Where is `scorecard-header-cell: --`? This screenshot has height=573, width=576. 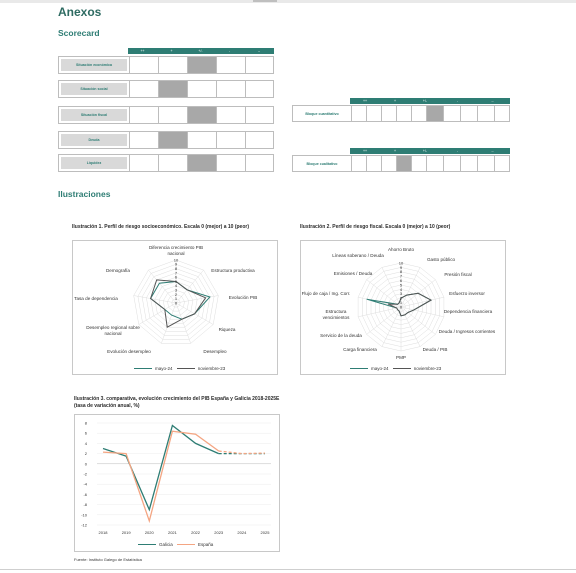
scorecard-header-cell: -- is located at coordinates (259, 51).